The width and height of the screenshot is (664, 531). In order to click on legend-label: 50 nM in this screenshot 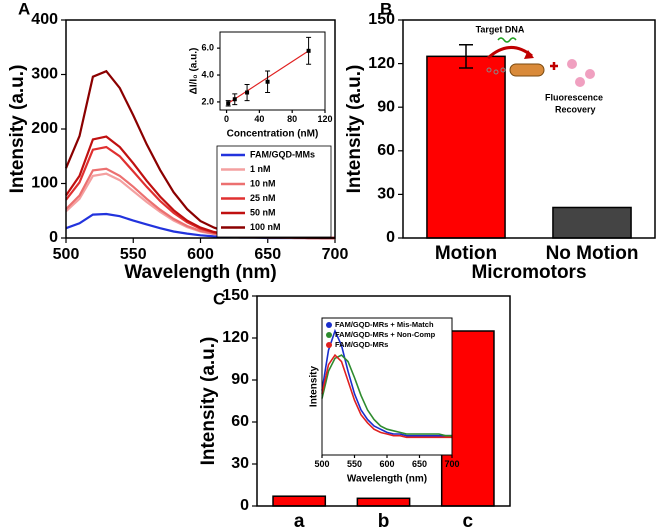, I will do `click(263, 212)`.